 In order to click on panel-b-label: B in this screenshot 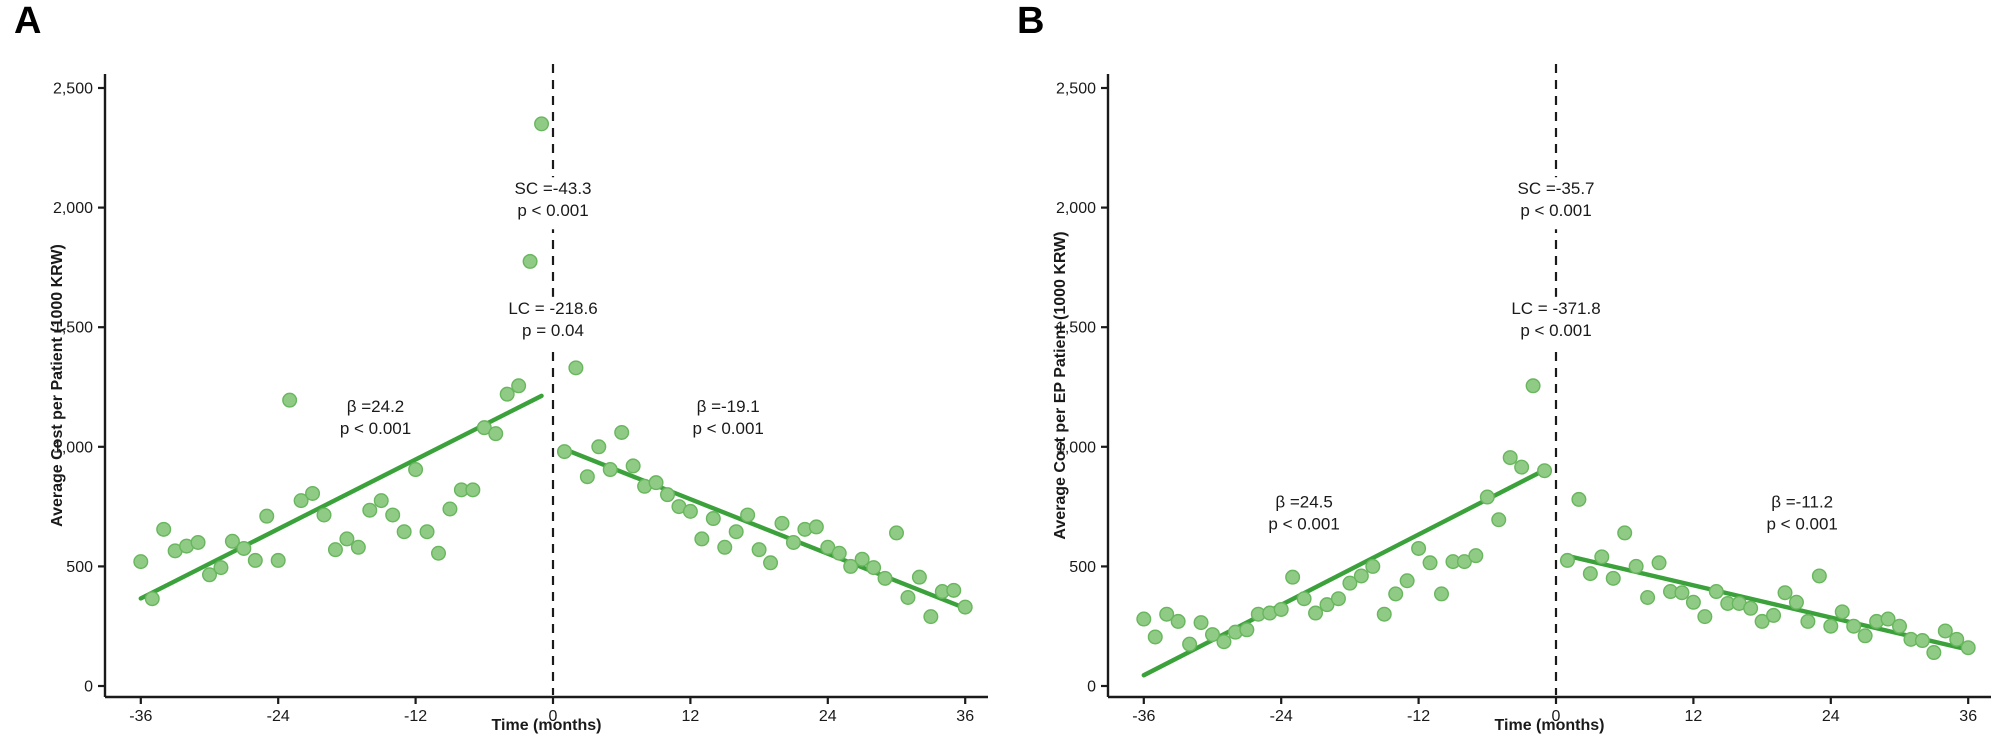, I will do `click(1031, 21)`.